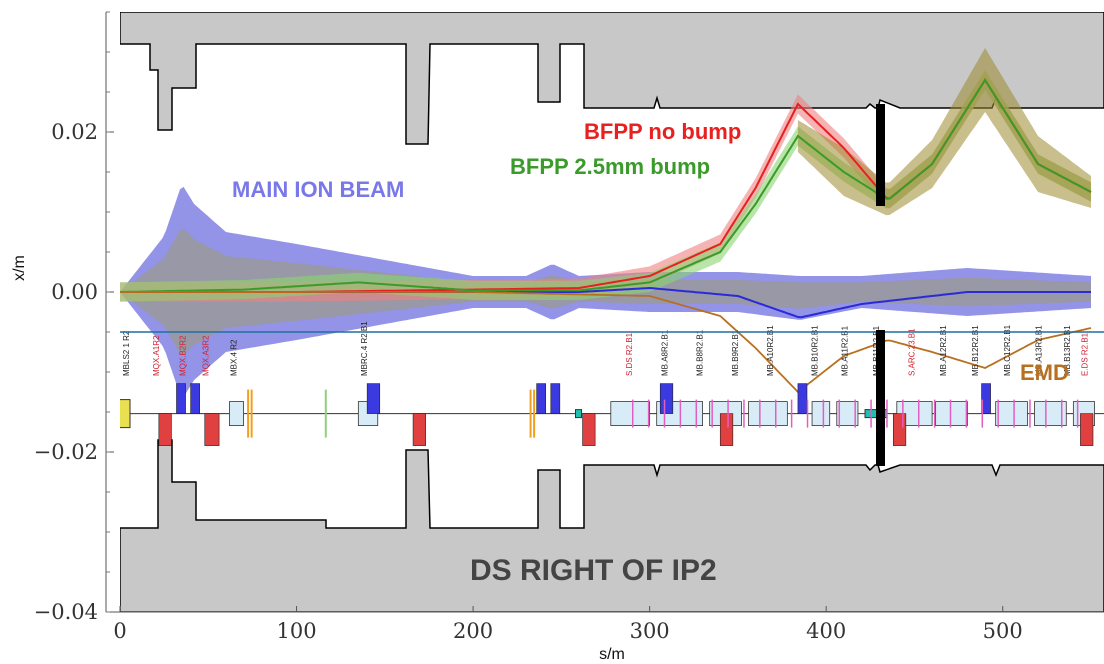 This screenshot has width=1104, height=664. Describe the element at coordinates (205, 355) in the screenshot. I see `element-label: MQX.A3R2` at that location.